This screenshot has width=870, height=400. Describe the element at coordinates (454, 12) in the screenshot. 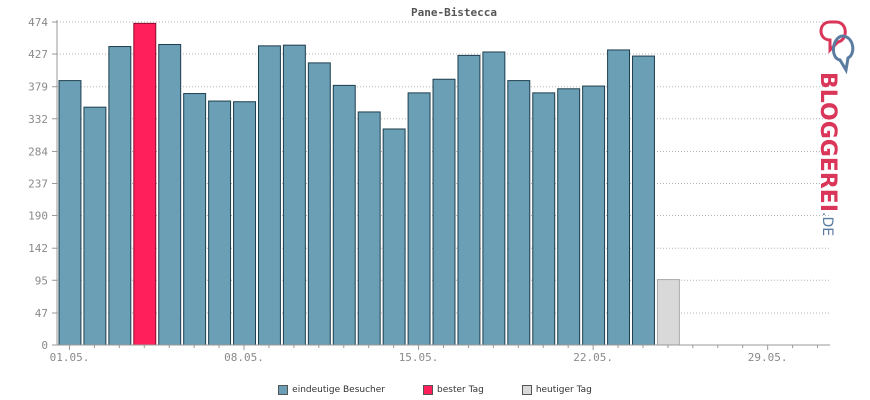

I see `chart-title: Pane-Bistecca` at that location.